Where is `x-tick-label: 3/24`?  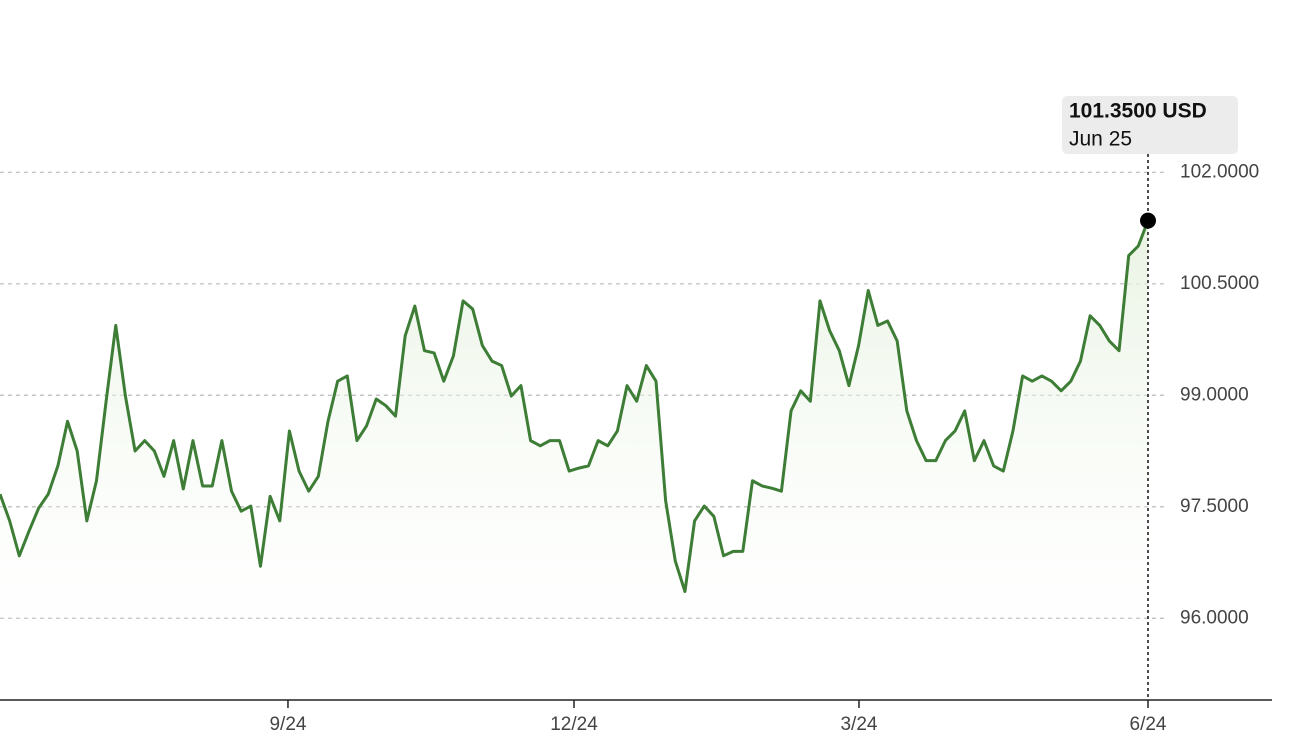
x-tick-label: 3/24 is located at coordinates (858, 724).